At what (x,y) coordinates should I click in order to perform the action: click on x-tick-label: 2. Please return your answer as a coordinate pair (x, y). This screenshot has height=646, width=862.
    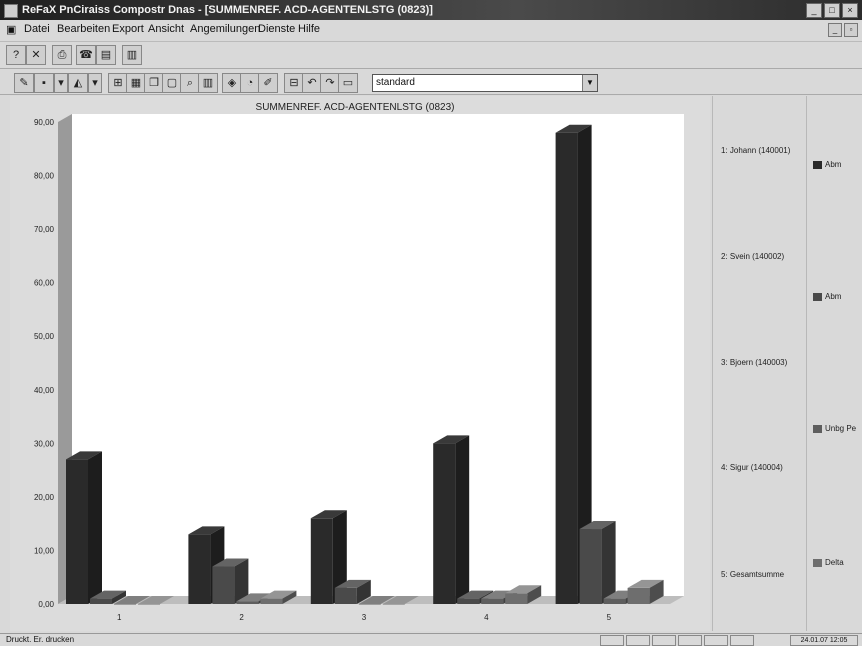
    Looking at the image, I should click on (241, 617).